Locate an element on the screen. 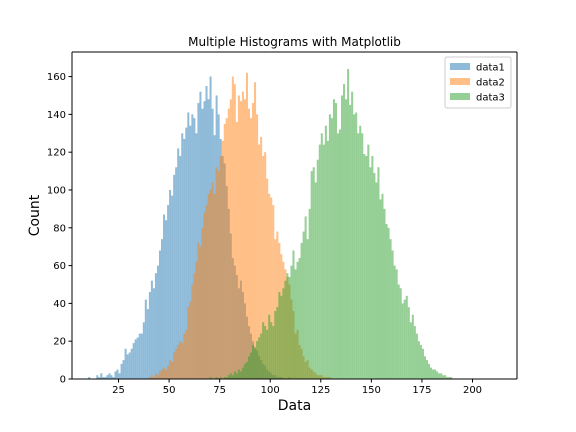 This screenshot has height=432, width=576. legend-label-data2: data2 is located at coordinates (490, 83).